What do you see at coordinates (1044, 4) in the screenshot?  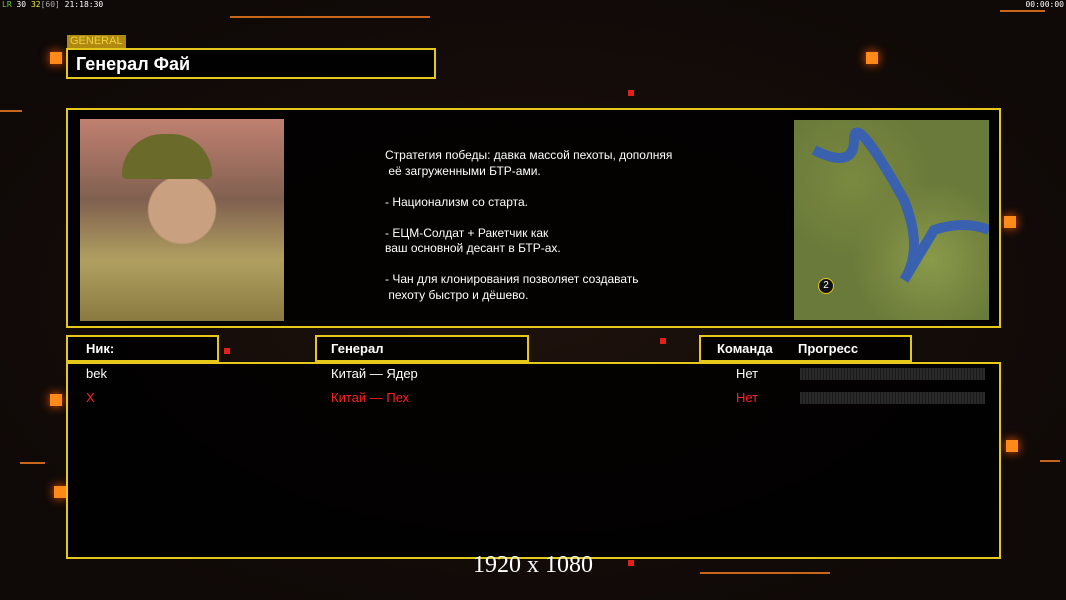 I see `game-timer: 00:00:00` at bounding box center [1044, 4].